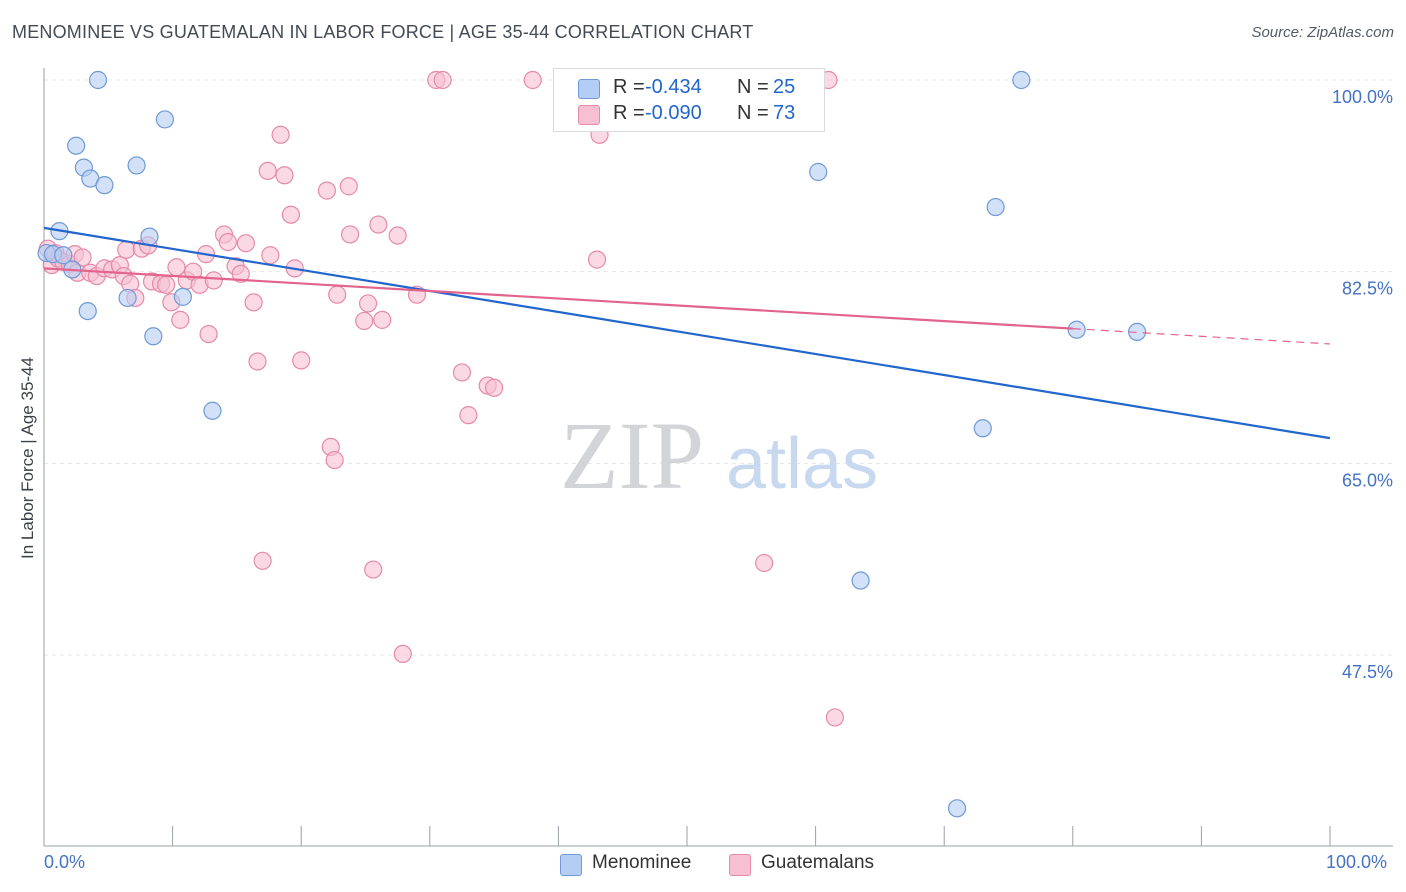  Describe the element at coordinates (673, 87) in the screenshot. I see `legend-r-value: -0.434` at that location.